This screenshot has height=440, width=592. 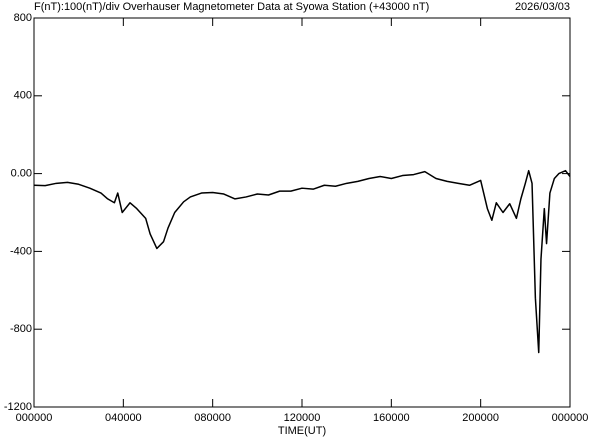 I want to click on x-axis-label: TIME(UT), so click(x=302, y=431).